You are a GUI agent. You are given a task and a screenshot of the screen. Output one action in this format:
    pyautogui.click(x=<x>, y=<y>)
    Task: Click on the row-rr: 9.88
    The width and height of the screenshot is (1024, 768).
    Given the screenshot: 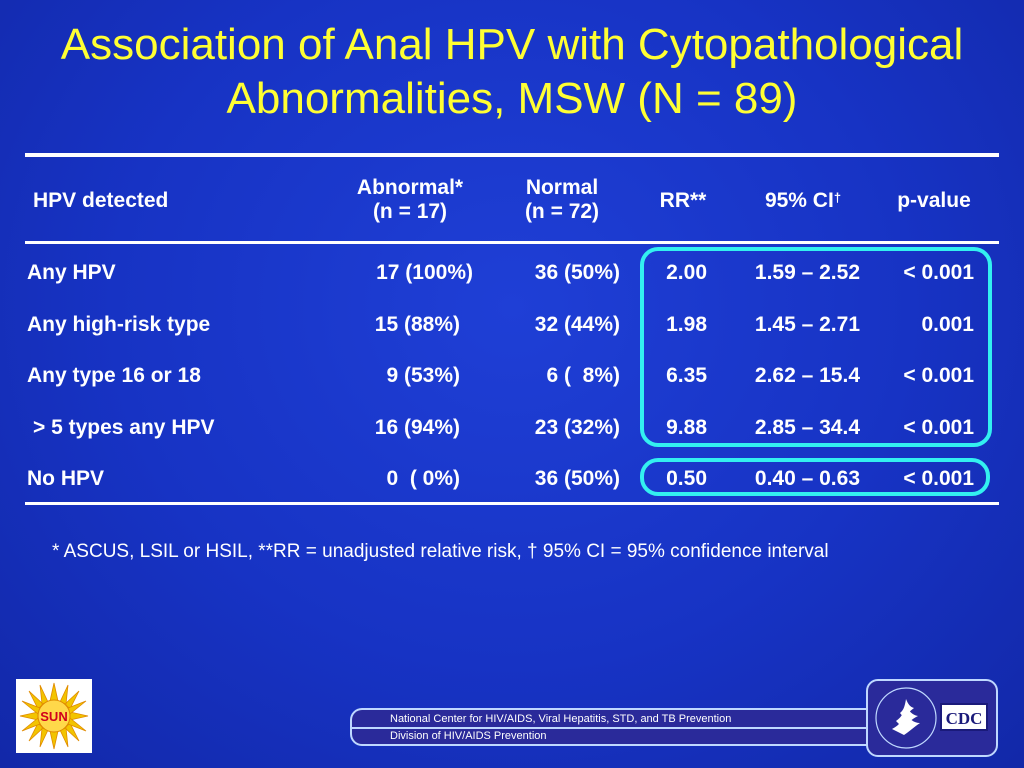 What is the action you would take?
    pyautogui.click(x=686, y=427)
    